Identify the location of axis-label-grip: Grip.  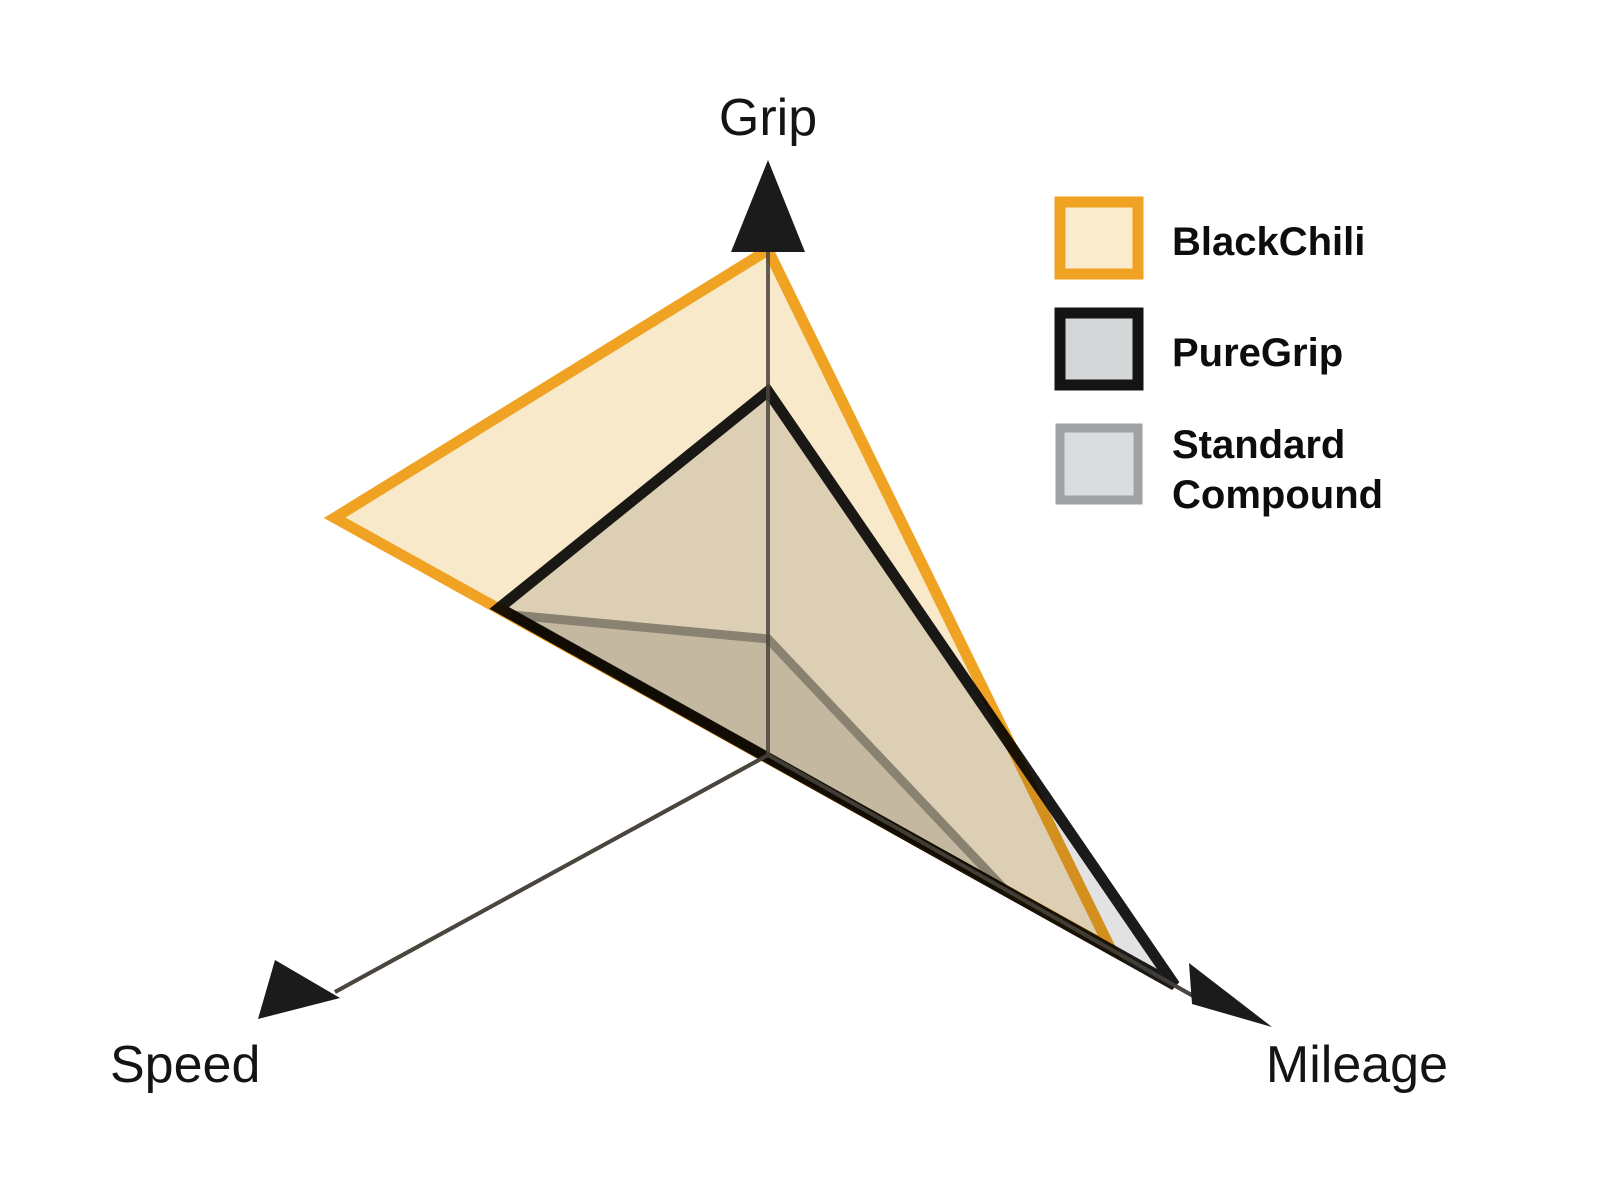
(768, 118).